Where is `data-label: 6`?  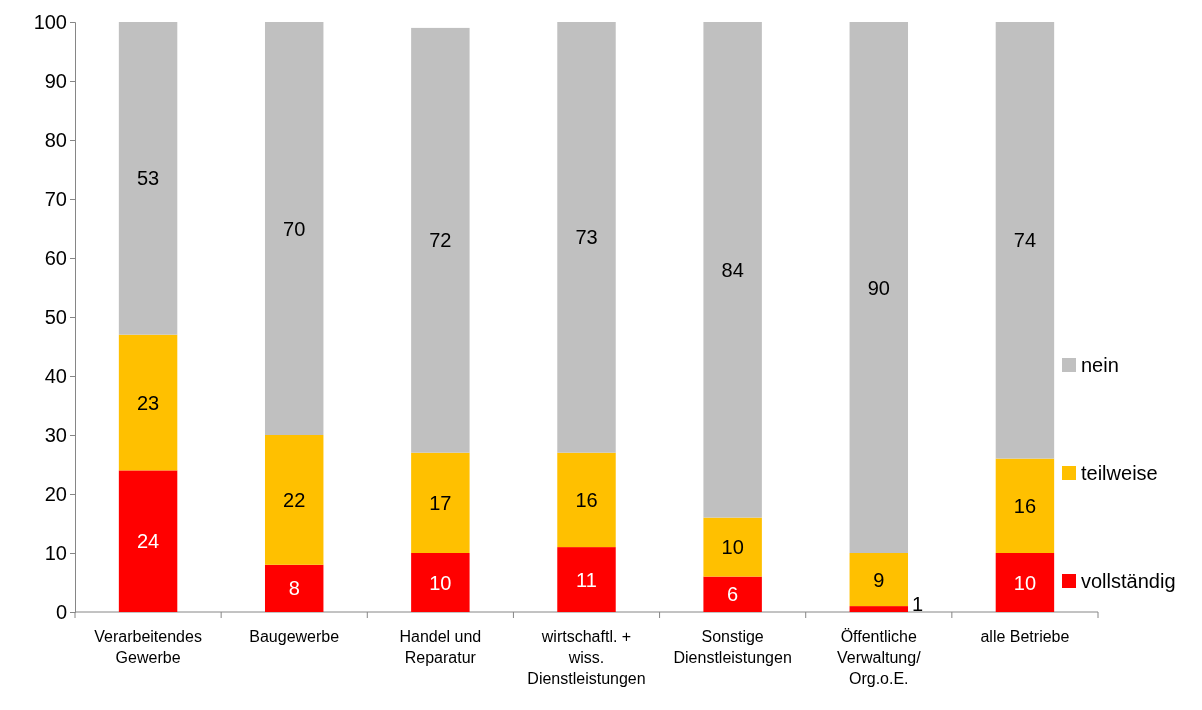
data-label: 6 is located at coordinates (733, 594).